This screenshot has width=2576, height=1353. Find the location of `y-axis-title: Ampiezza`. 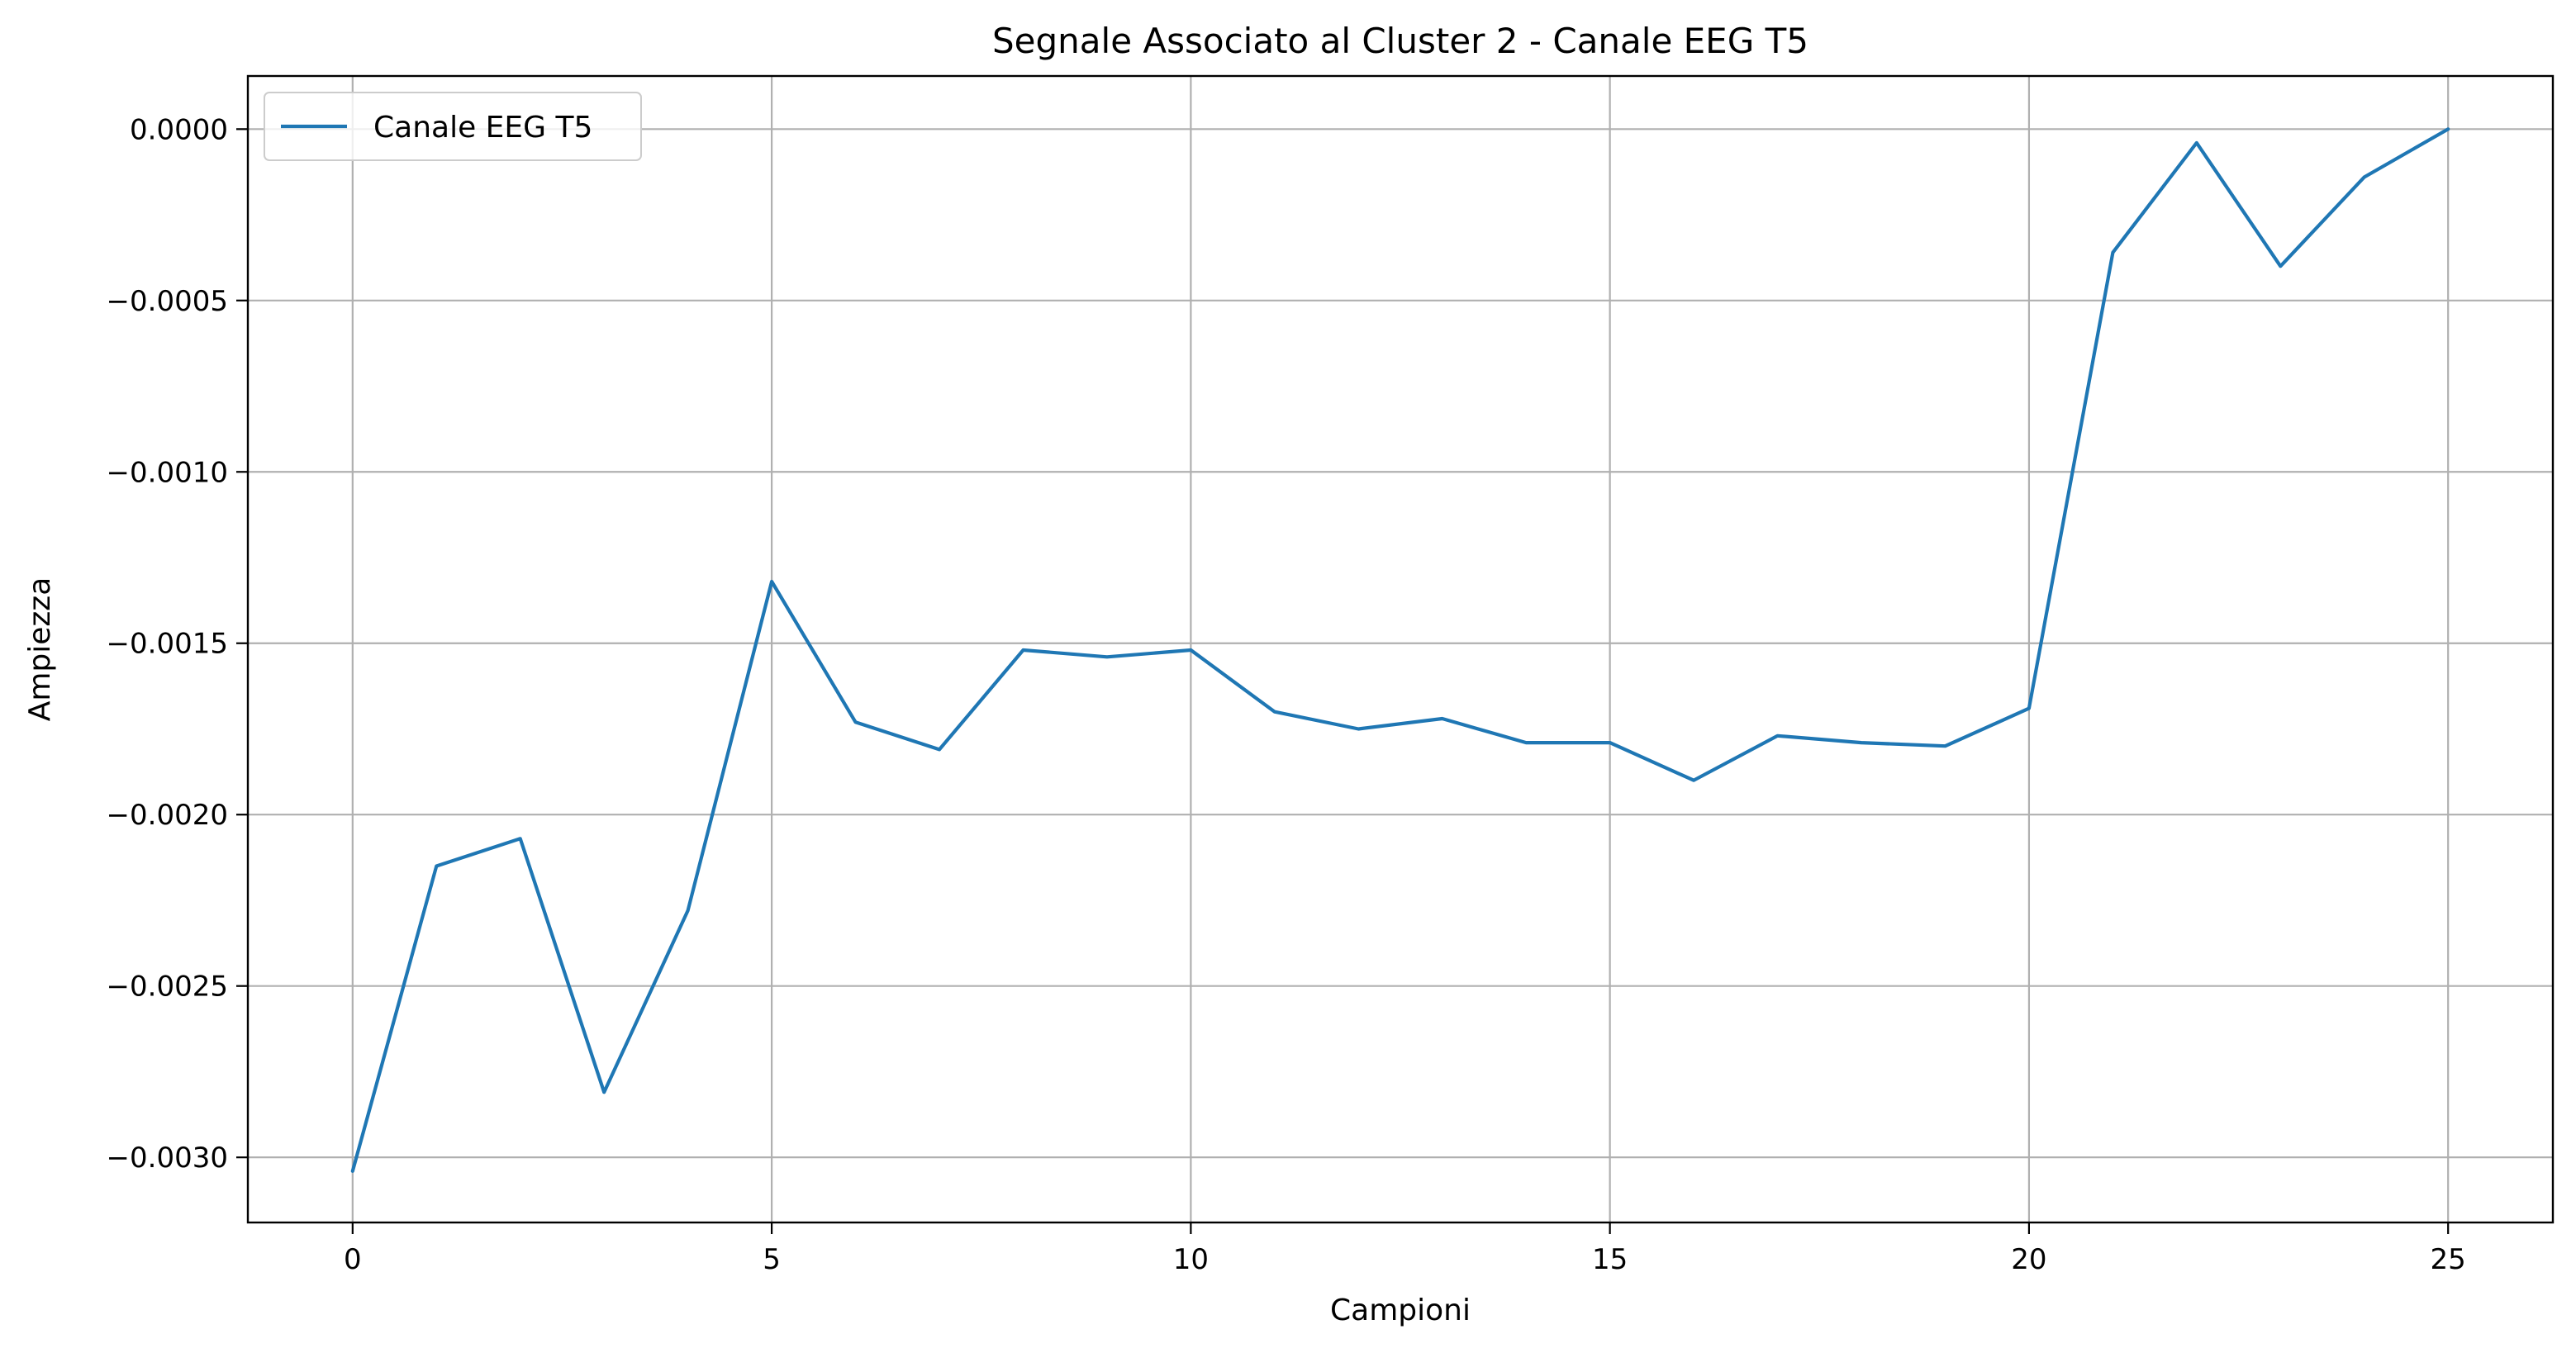

y-axis-title: Ampiezza is located at coordinates (40, 649).